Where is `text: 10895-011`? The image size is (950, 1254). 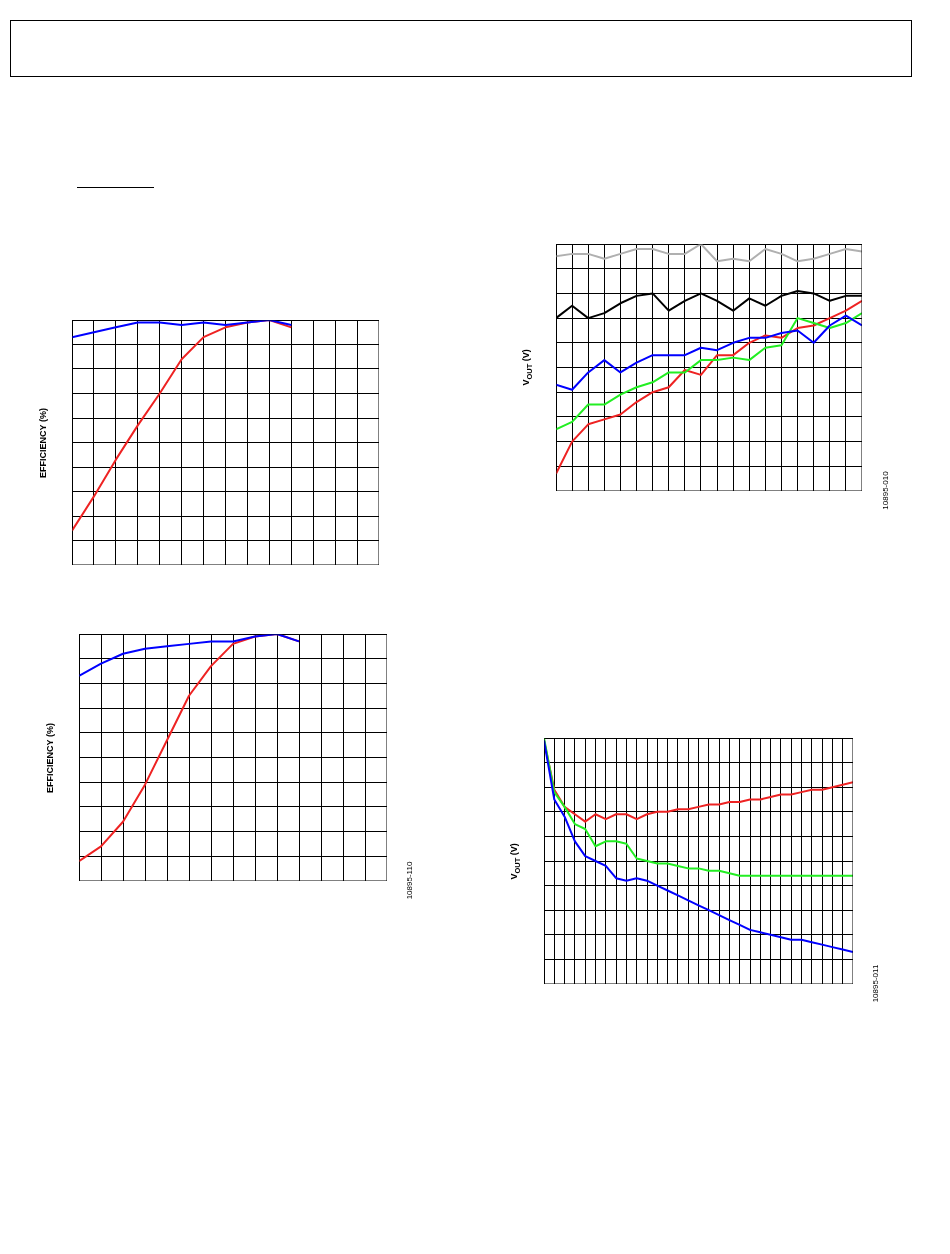
text: 10895-011 is located at coordinates (876, 983).